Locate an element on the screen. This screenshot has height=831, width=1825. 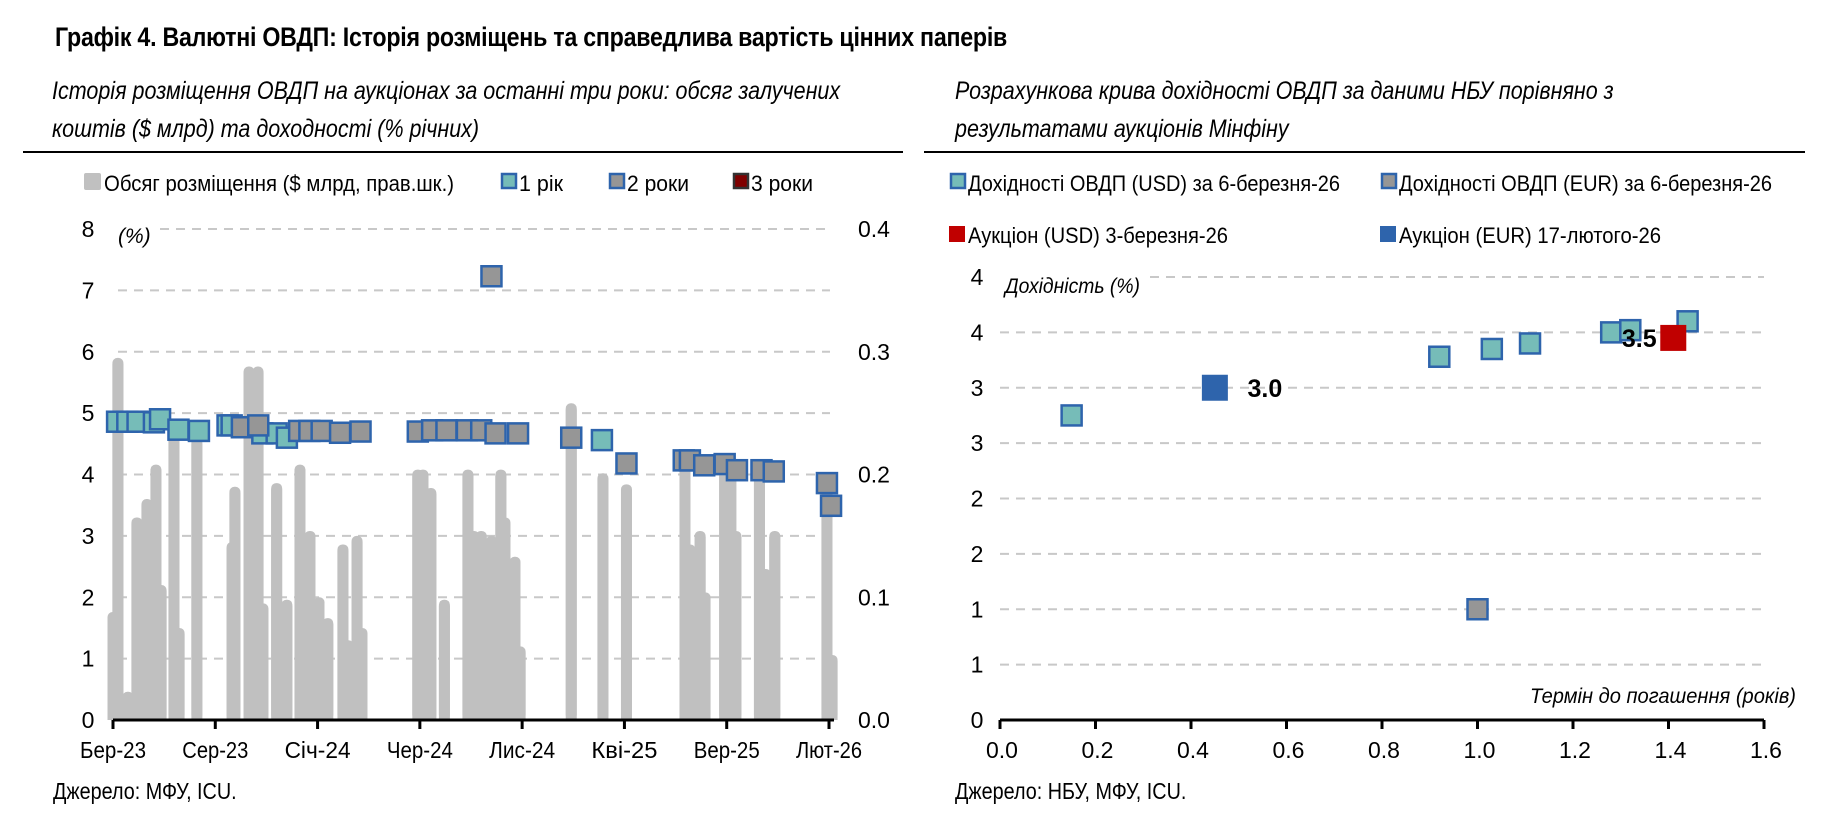
right-x-tick-label: 1.4 is located at coordinates (1671, 750).